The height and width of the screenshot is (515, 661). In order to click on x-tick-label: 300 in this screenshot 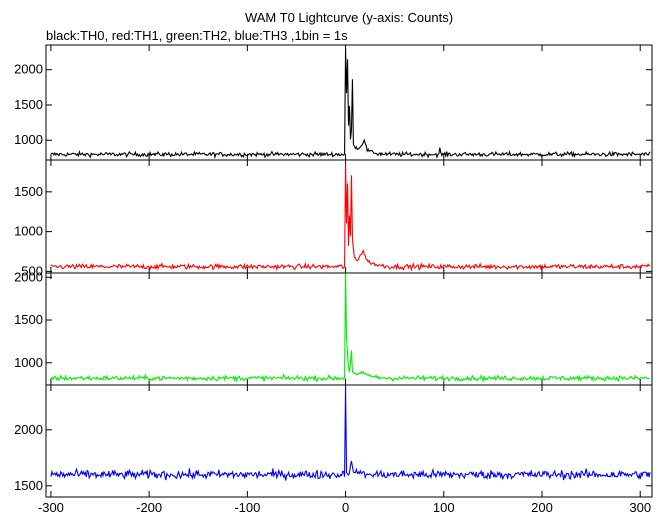, I will do `click(640, 507)`.